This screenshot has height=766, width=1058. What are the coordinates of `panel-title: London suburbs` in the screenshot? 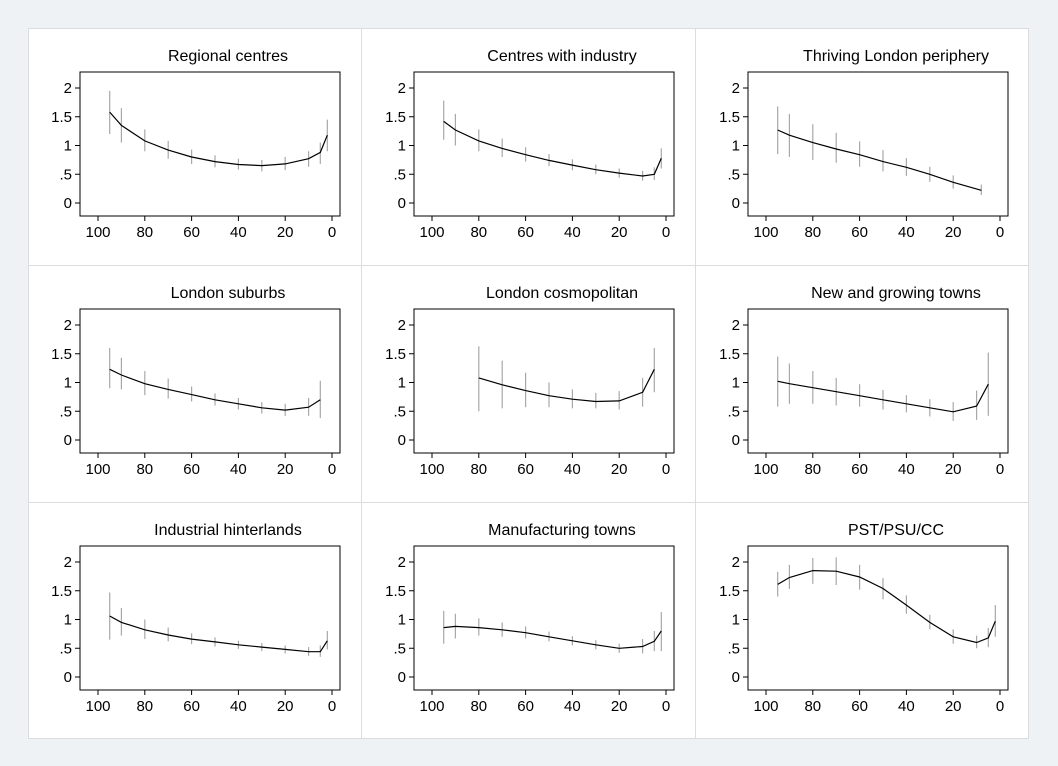 It's located at (228, 293).